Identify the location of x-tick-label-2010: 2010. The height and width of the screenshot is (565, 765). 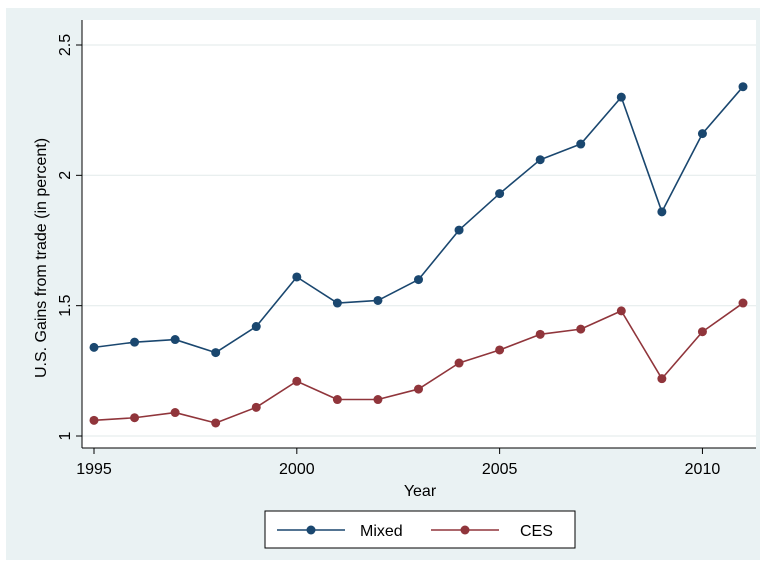
(703, 469).